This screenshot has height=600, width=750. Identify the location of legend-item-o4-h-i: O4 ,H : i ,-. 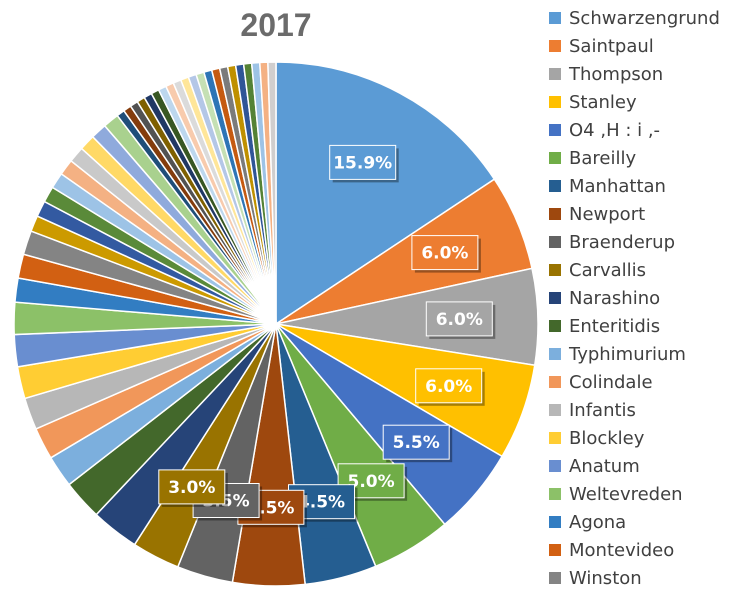
(604, 130).